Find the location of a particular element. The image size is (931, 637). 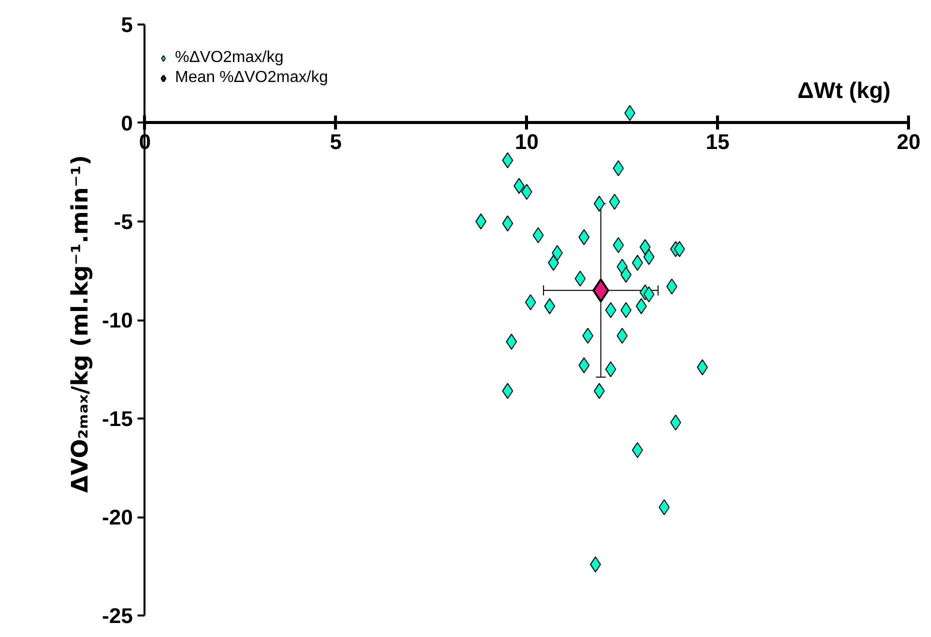

legend-label: %ΔVO2max/kg is located at coordinates (229, 58).